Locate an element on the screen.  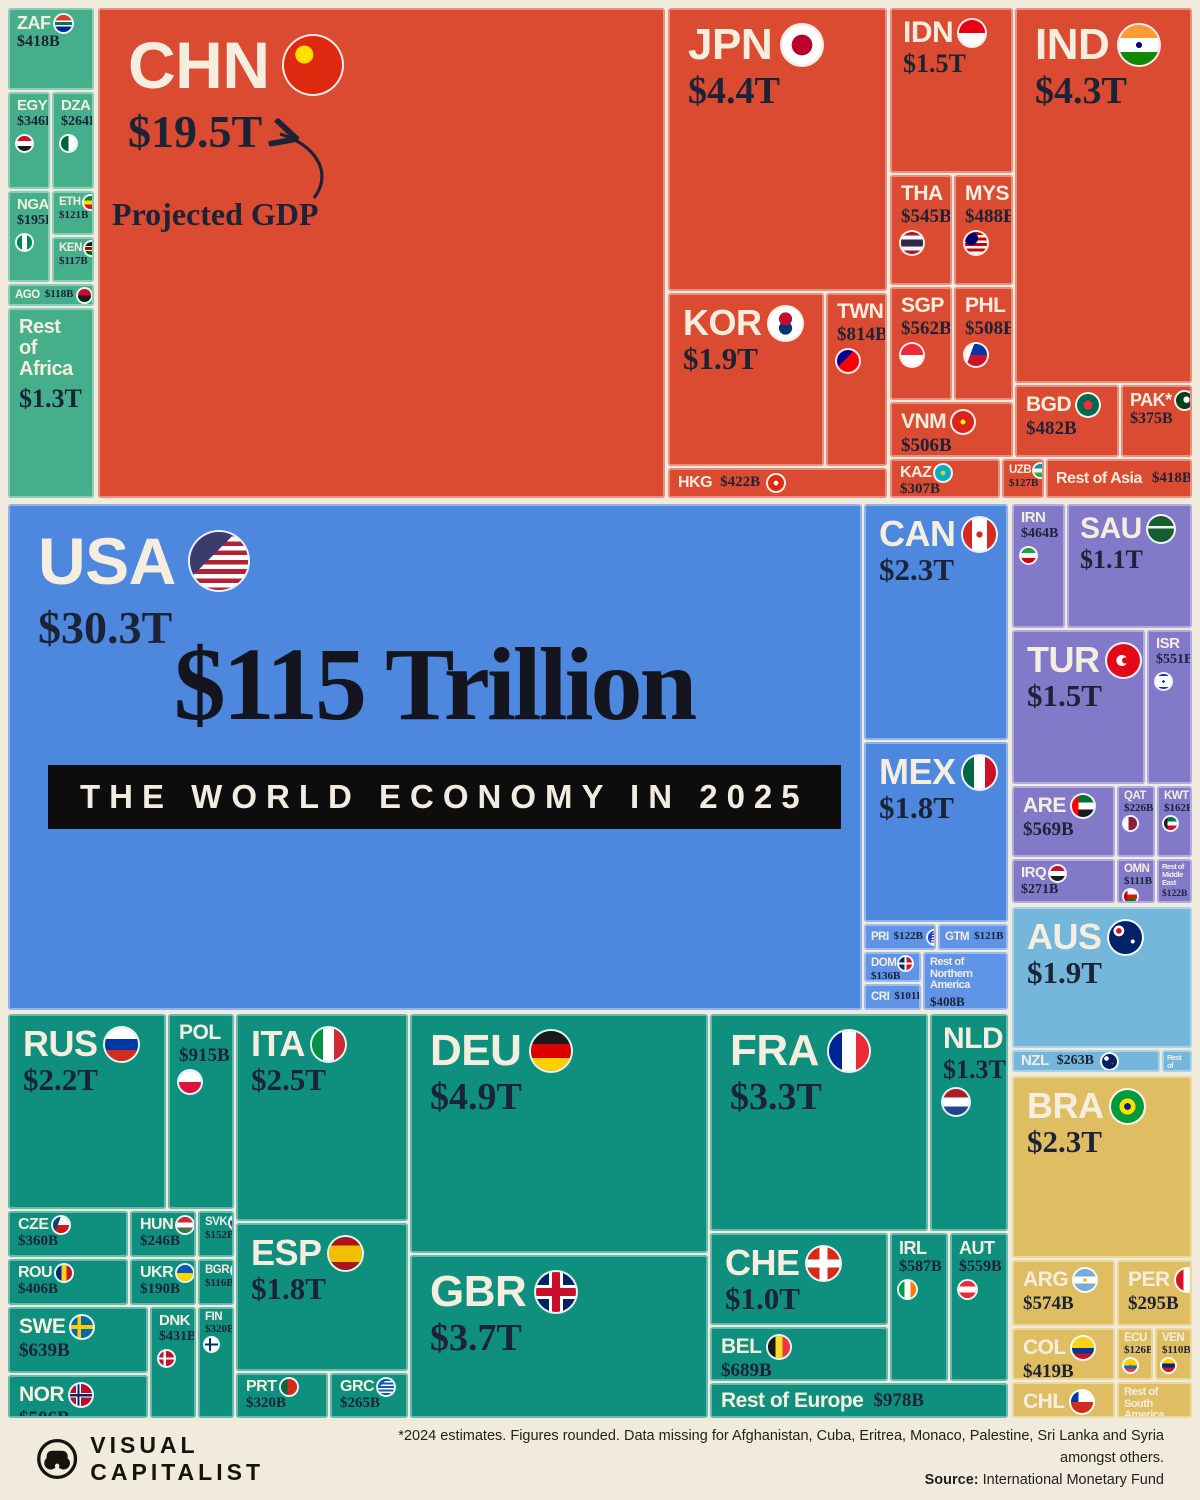
bra-flag-icon is located at coordinates (1127, 1106).